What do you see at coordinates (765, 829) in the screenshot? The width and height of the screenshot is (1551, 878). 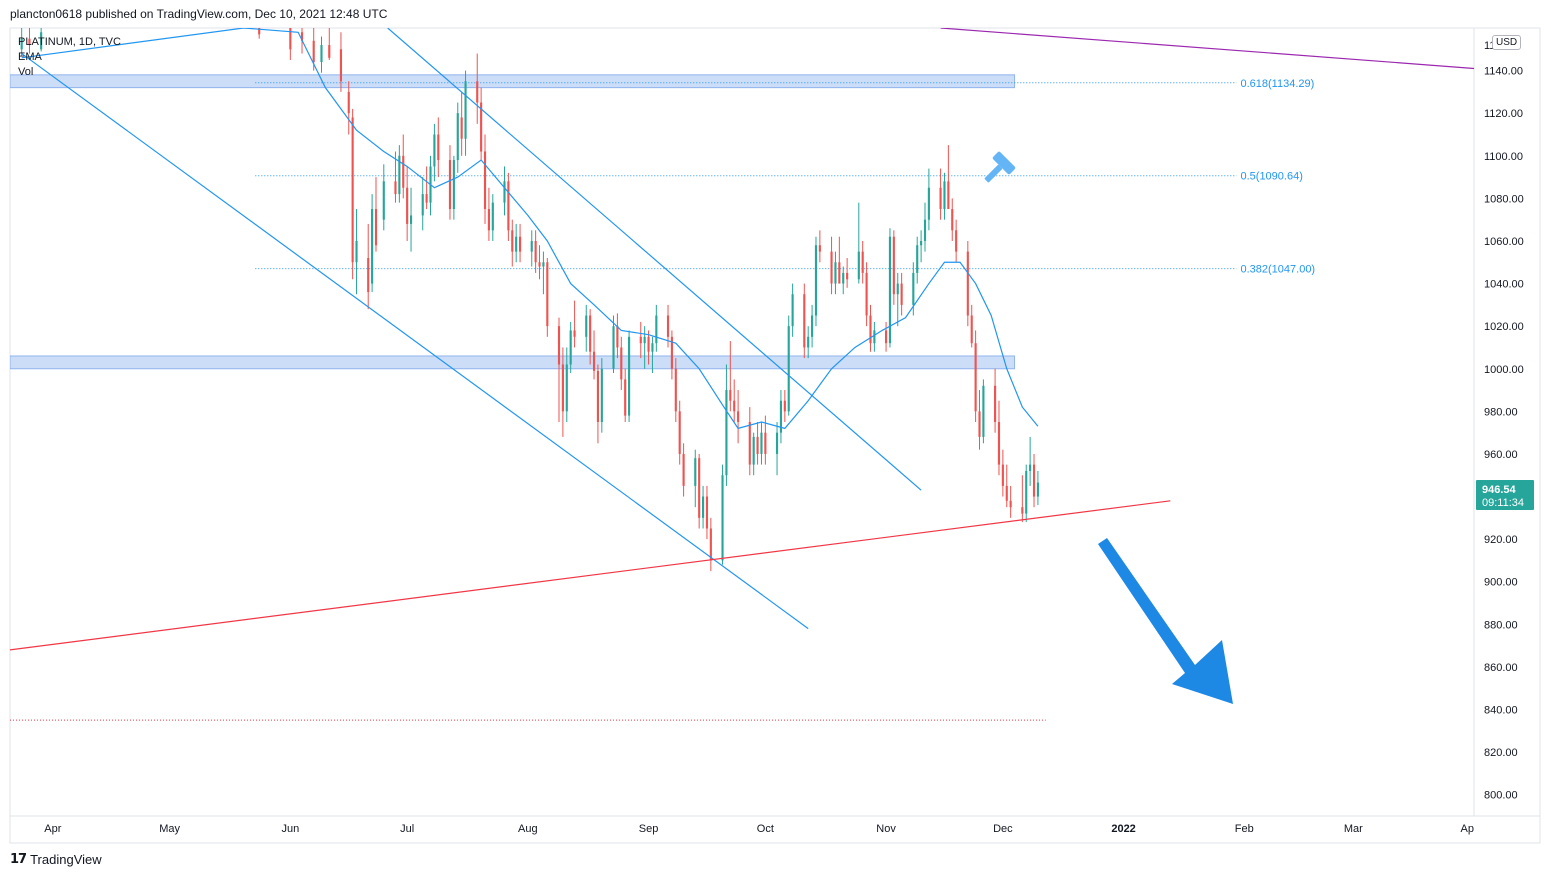 I see `time-tick-label: Oct` at bounding box center [765, 829].